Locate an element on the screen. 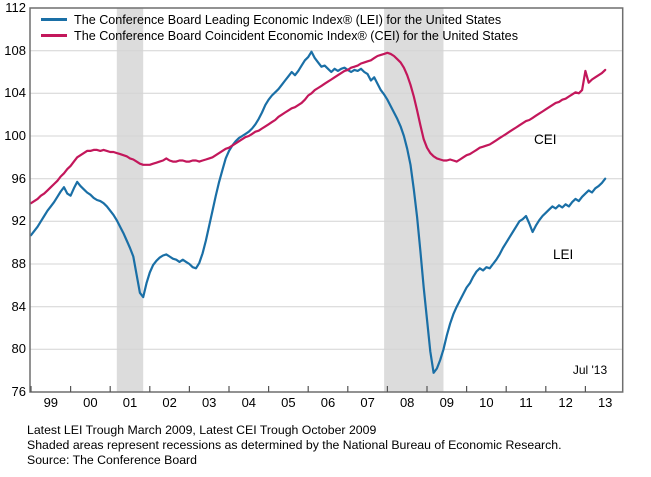 This screenshot has width=651, height=477. x-axis-label: 09 is located at coordinates (447, 402).